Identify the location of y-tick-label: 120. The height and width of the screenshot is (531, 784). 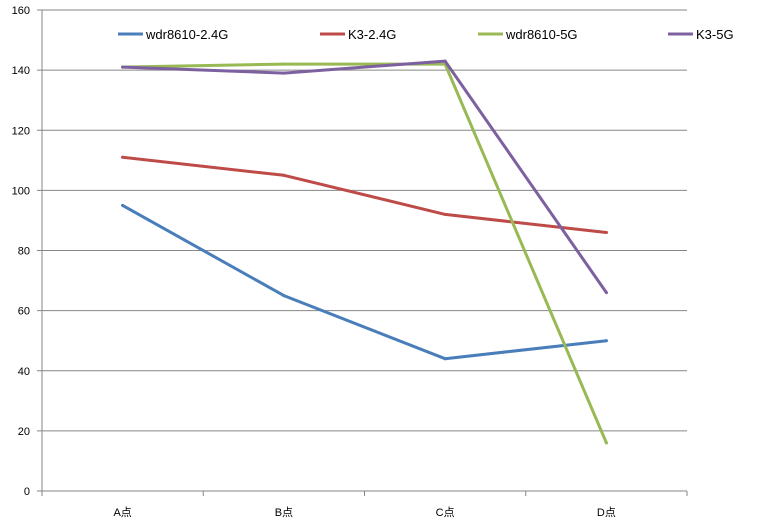
(21, 131).